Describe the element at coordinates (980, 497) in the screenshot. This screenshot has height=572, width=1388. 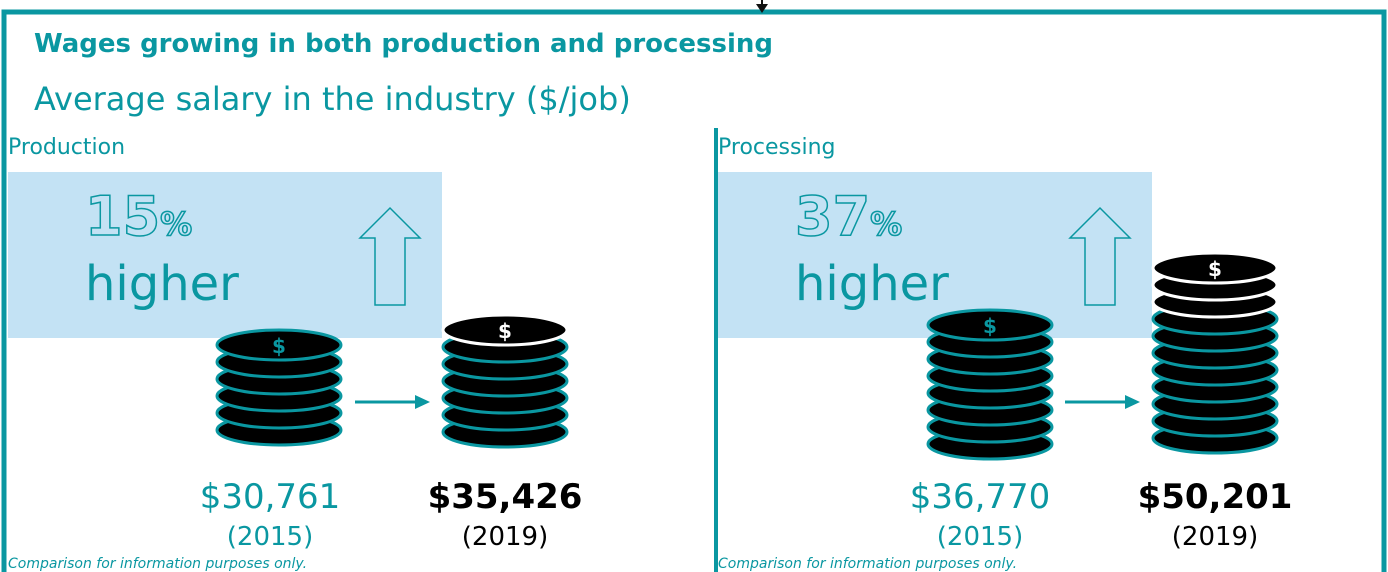
I see `before-value: $36,770` at that location.